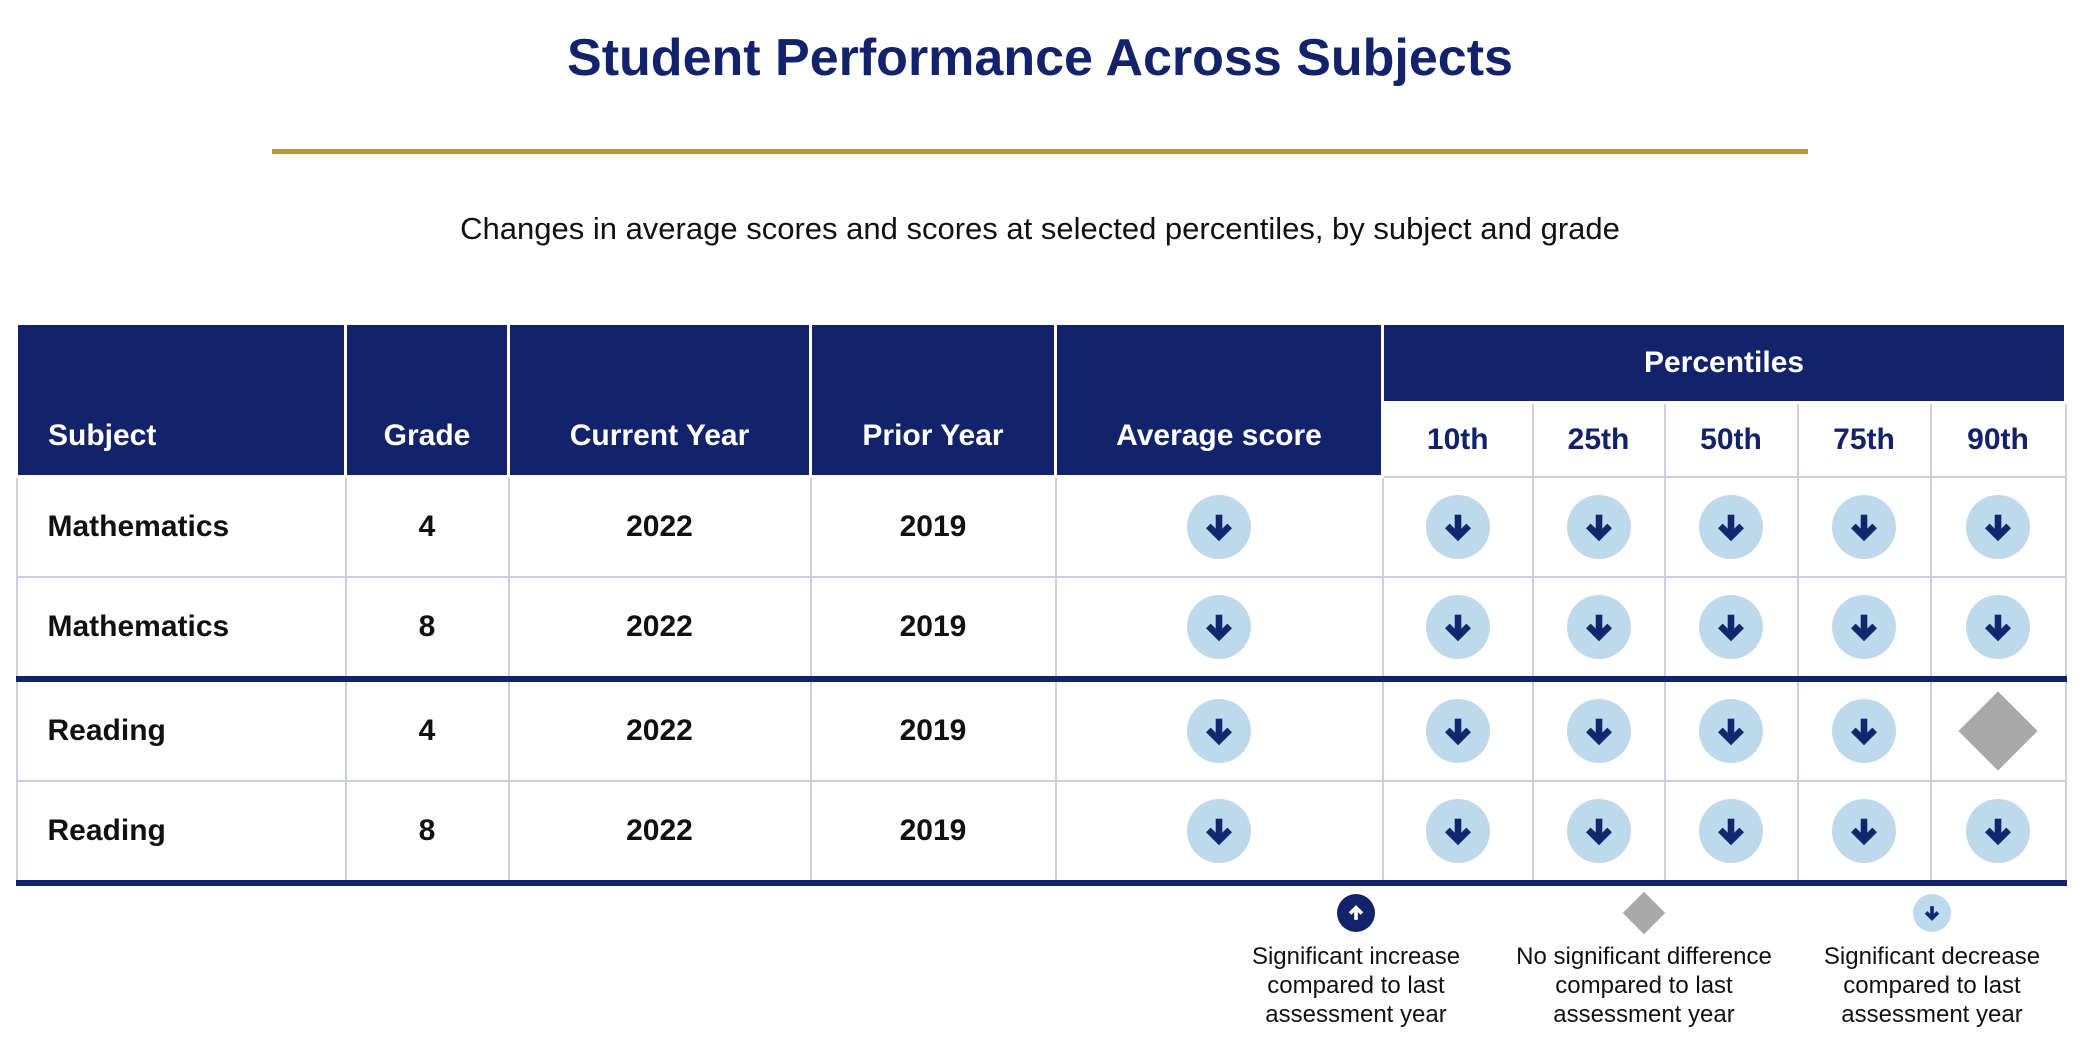  I want to click on table-row: Reading 8 2022 2019, so click(1041, 833).